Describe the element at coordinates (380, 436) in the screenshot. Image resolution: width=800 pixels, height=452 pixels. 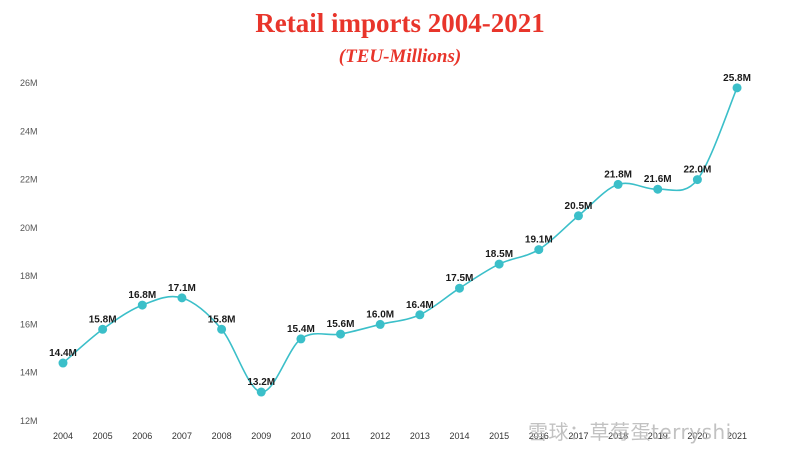
I see `x-tick-label: 2012` at that location.